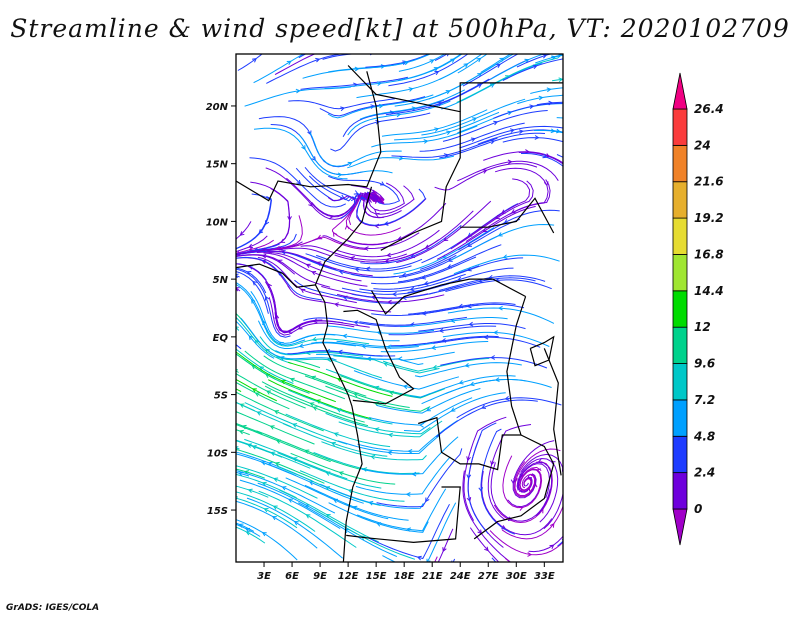  I want to click on colorbar-level-label: 24, so click(702, 145).